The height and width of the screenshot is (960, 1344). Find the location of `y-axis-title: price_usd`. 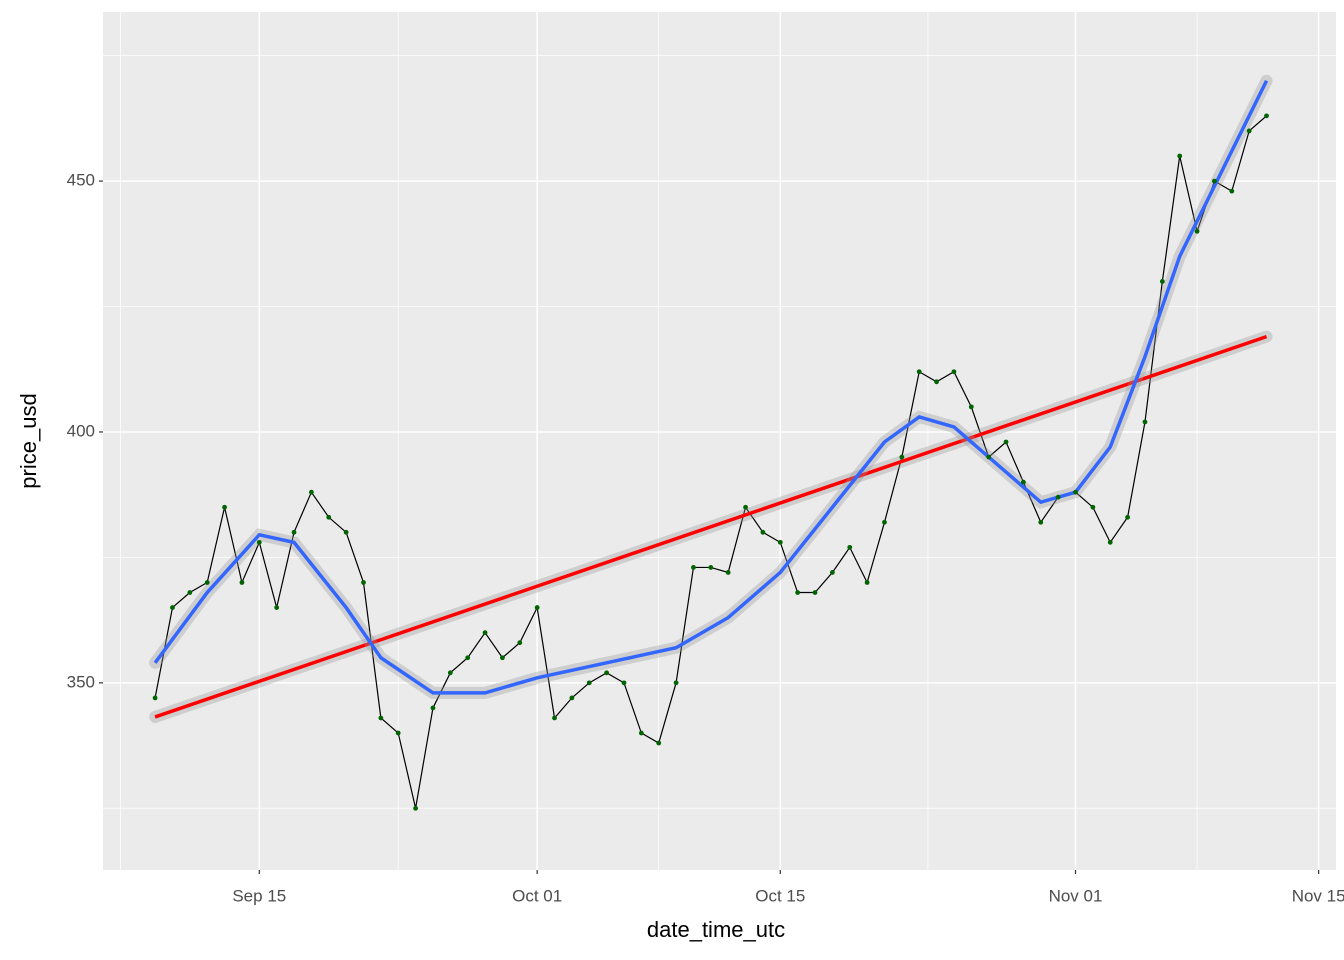

y-axis-title: price_usd is located at coordinates (28, 440).